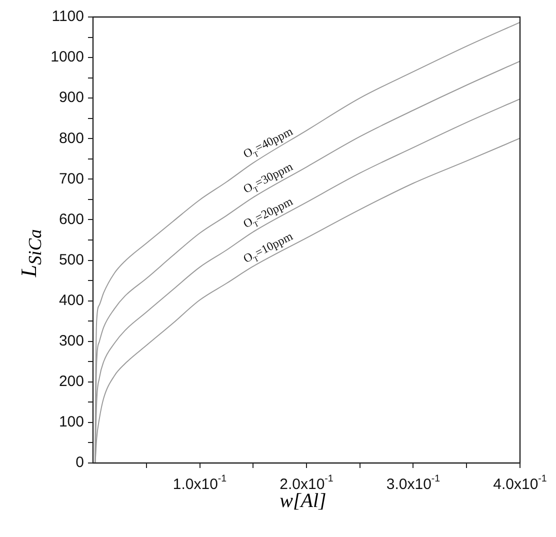  Describe the element at coordinates (71, 219) in the screenshot. I see `y-tick-label: 600` at that location.